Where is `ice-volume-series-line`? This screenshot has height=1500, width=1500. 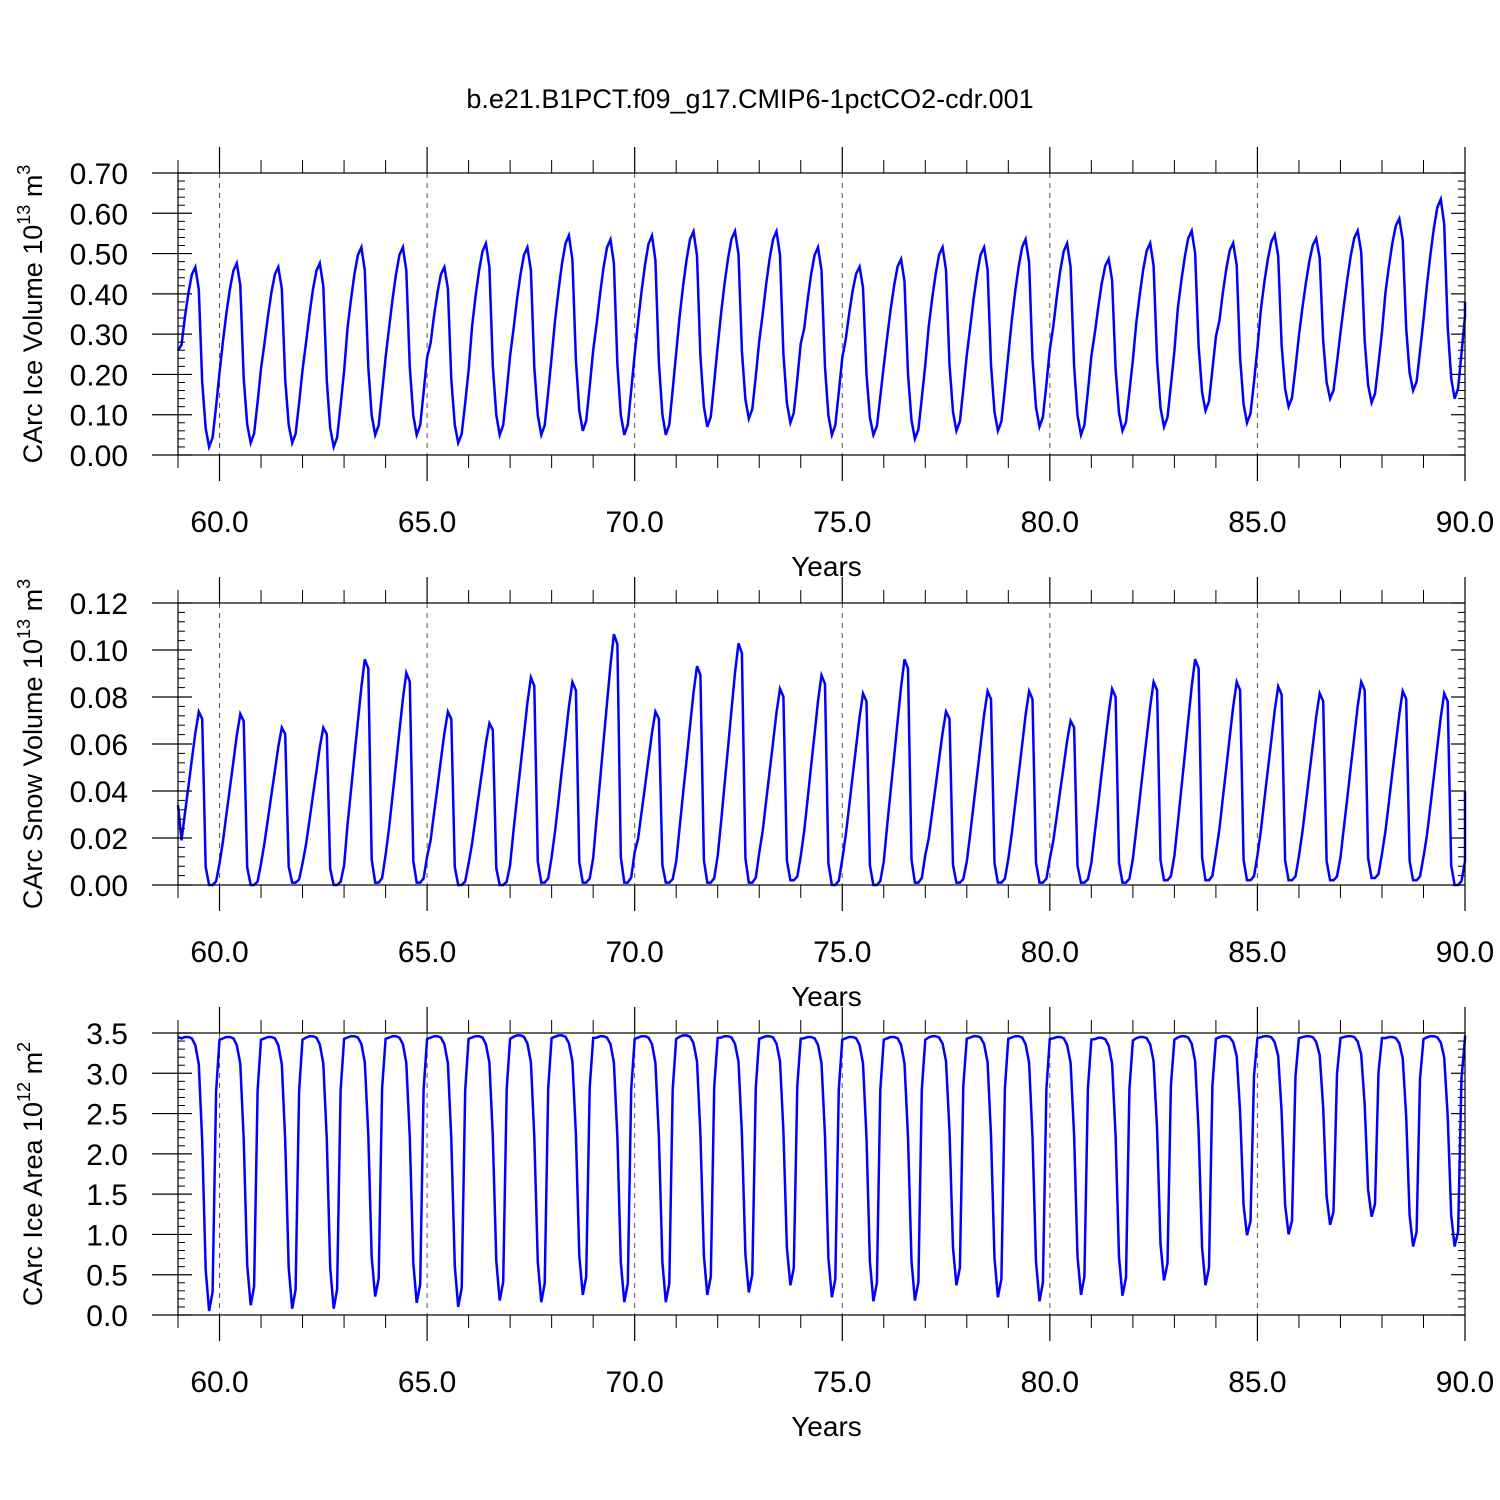
ice-volume-series-line is located at coordinates (821, 323).